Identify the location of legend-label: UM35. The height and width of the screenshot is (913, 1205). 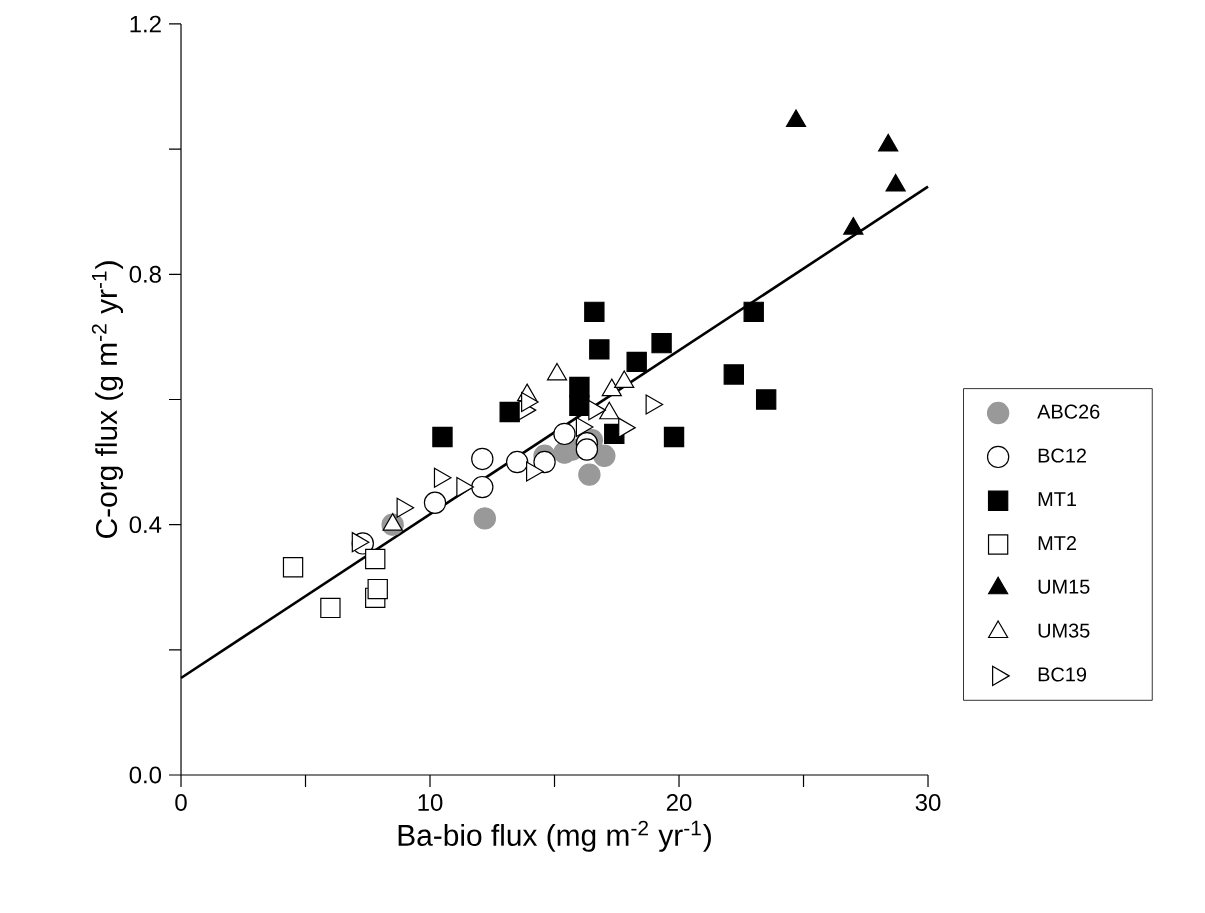
(1064, 630).